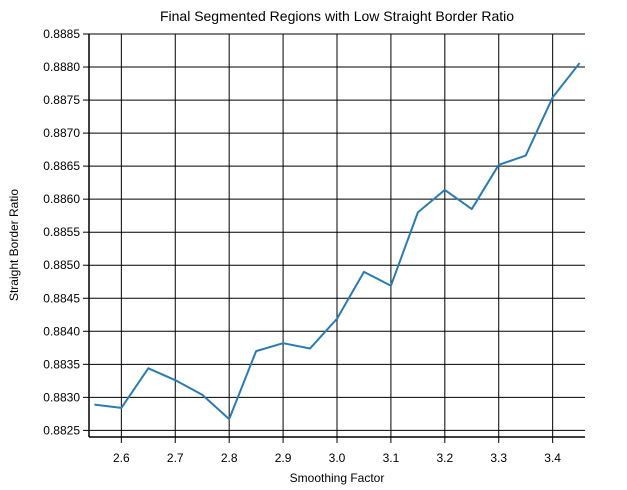  I want to click on y-tick-label: 0.8875, so click(61, 100).